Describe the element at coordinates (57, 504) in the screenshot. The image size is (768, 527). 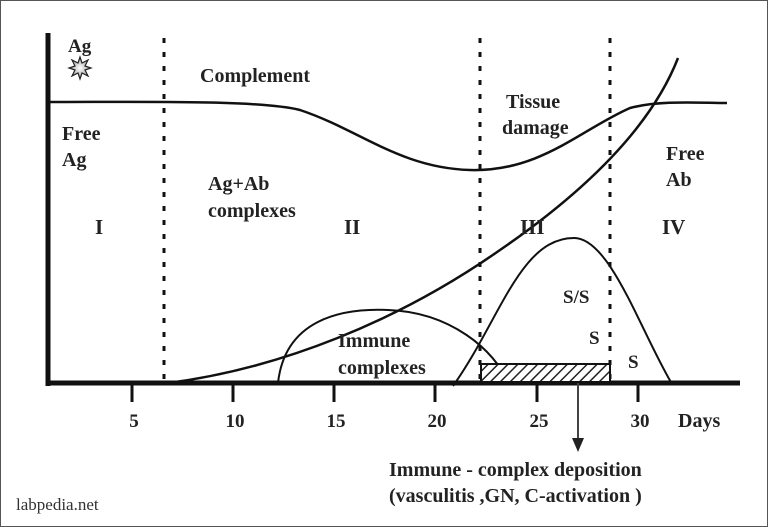
I see `watermark: labpedia.net` at that location.